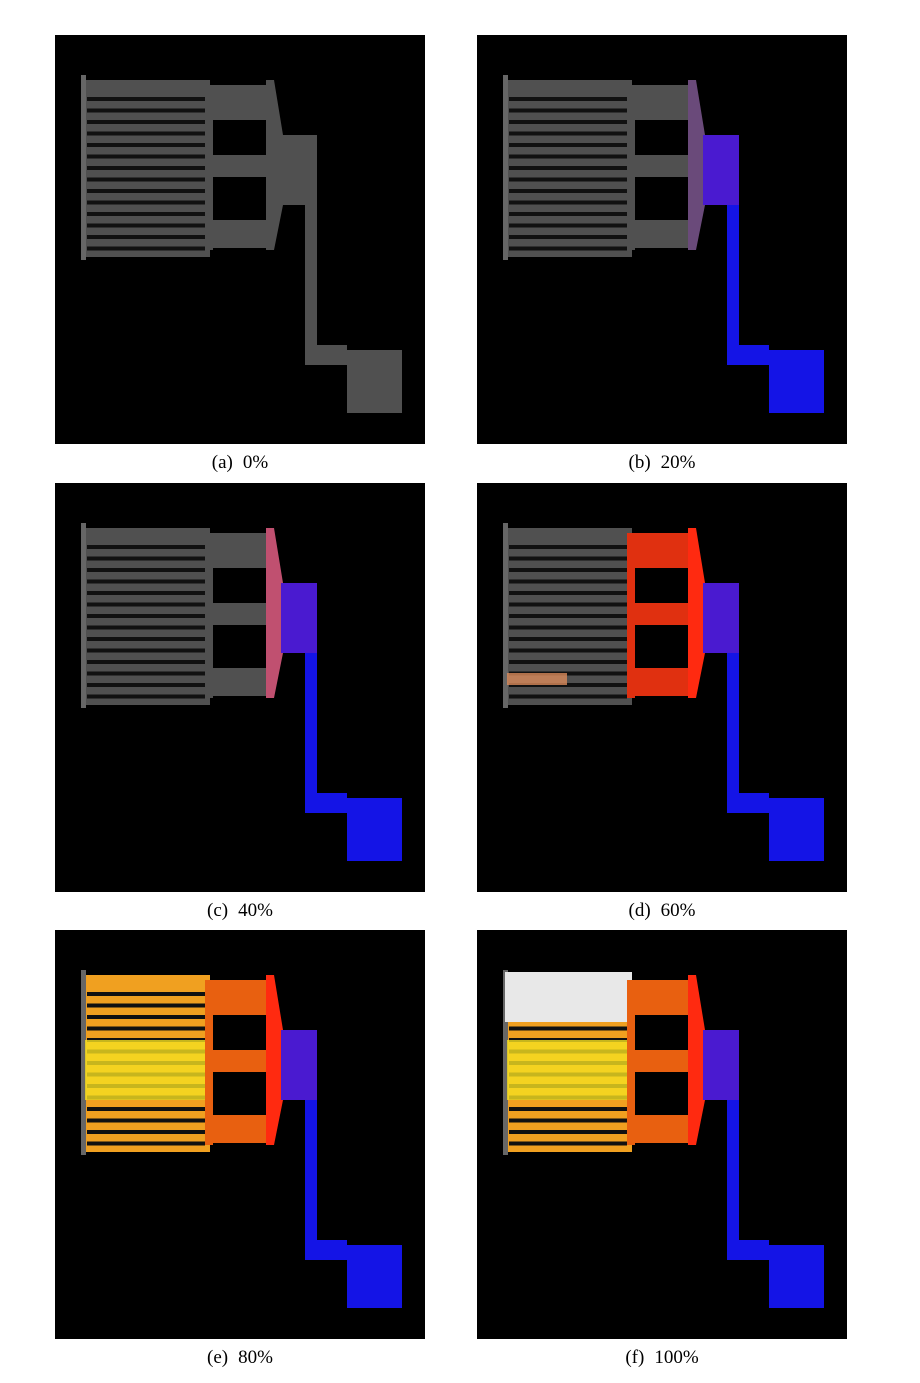  Describe the element at coordinates (634, 1357) in the screenshot. I see `caption-letter: (f)` at that location.